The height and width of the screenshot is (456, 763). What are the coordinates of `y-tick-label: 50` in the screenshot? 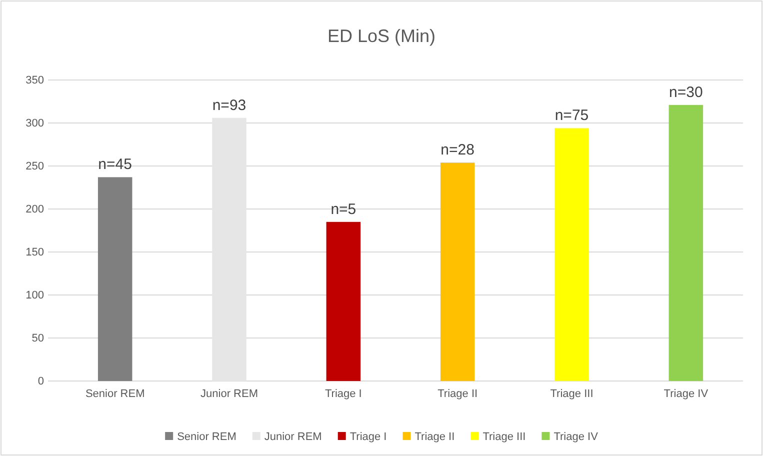 It's located at (38, 338).